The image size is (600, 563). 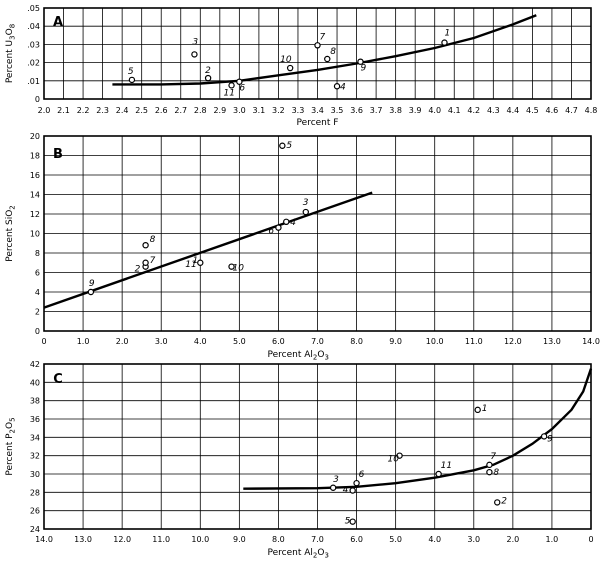 What do you see at coordinates (35, 456) in the screenshot?
I see `y-tick-label: 32` at bounding box center [35, 456].